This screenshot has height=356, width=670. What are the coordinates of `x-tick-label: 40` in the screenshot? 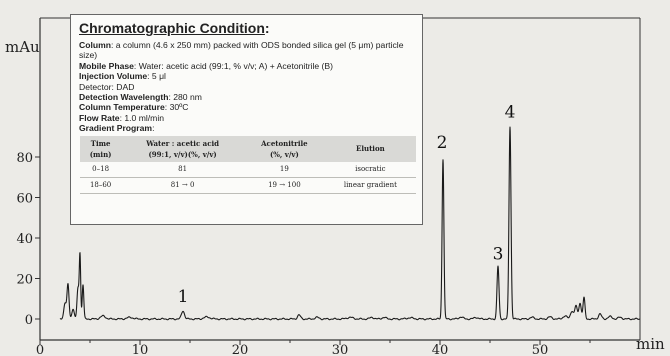 It's located at (440, 349).